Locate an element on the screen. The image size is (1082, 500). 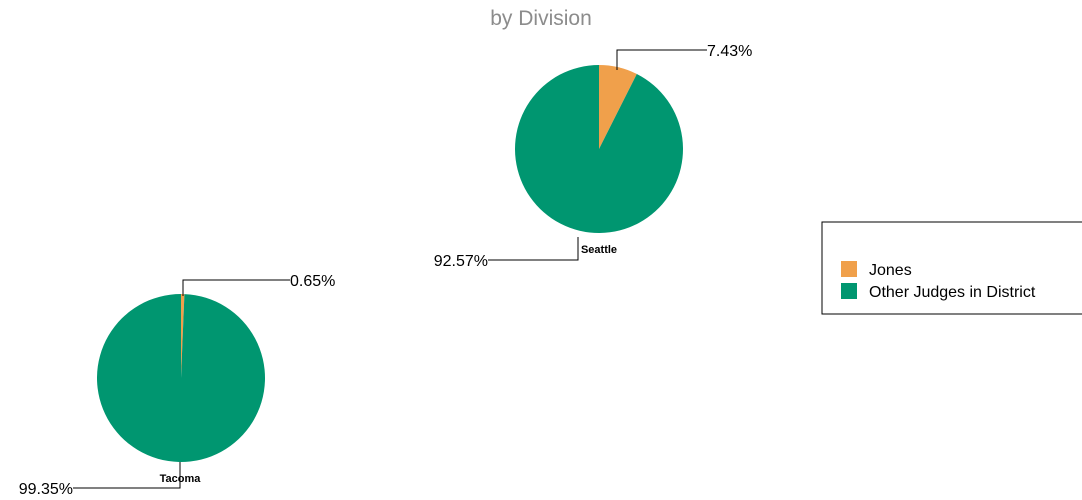
legend-swatch-other-judges is located at coordinates (849, 291).